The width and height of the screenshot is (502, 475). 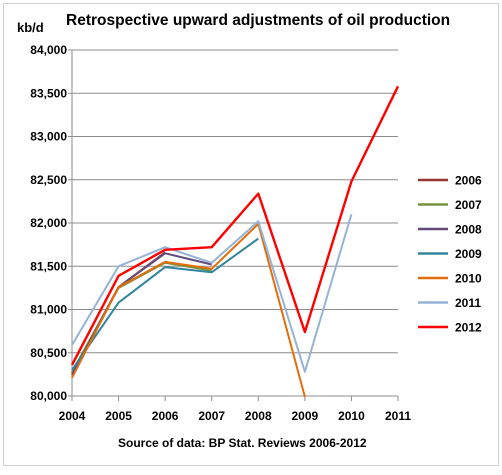 What do you see at coordinates (48, 93) in the screenshot?
I see `y-tick-label: 83,500` at bounding box center [48, 93].